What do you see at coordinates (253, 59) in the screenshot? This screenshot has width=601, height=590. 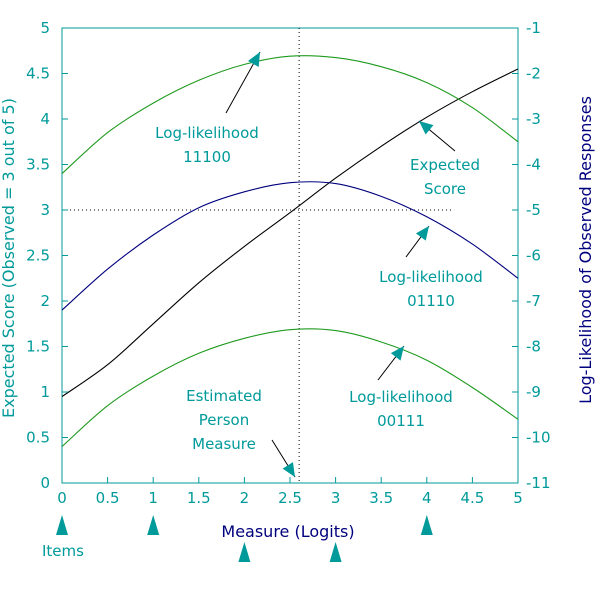 I see `annotation-ll-11100-arrow-head` at bounding box center [253, 59].